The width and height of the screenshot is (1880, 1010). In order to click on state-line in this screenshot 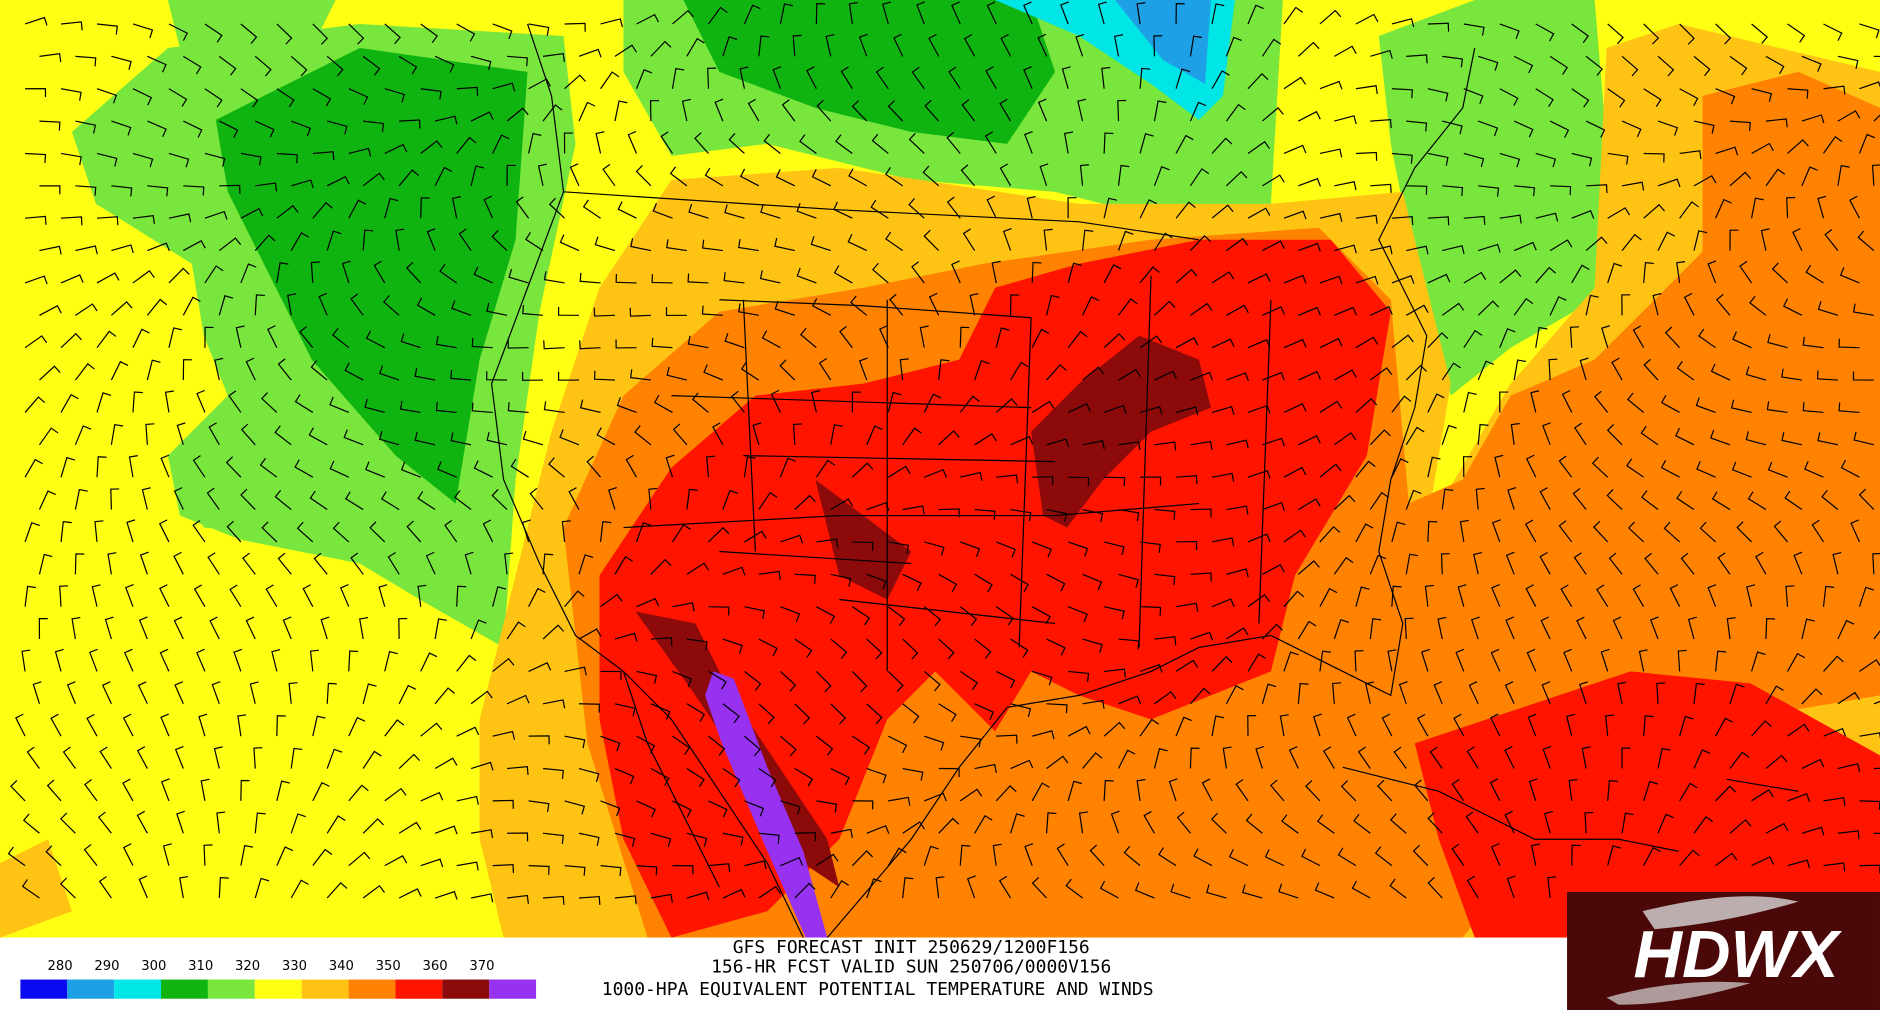, I will do `click(1007, 473)`.